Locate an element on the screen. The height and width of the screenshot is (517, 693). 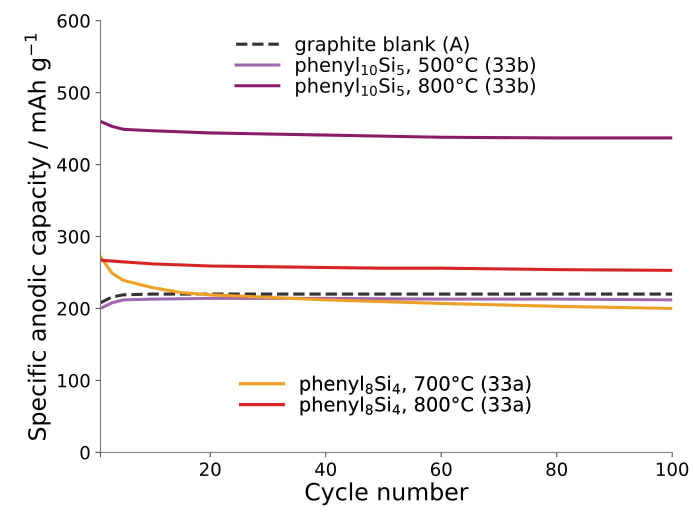
x-tick-label: 20 is located at coordinates (210, 469).